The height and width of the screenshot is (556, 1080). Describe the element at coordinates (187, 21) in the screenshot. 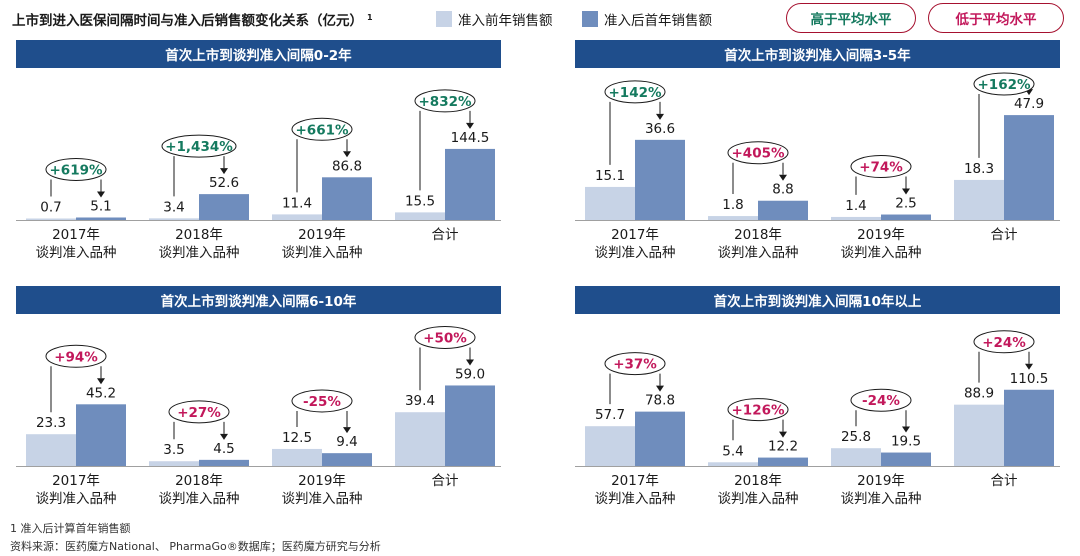

I see `main-title-text: 上市到进入医保间隔时间与准入后销售额变化关系（亿元）` at that location.